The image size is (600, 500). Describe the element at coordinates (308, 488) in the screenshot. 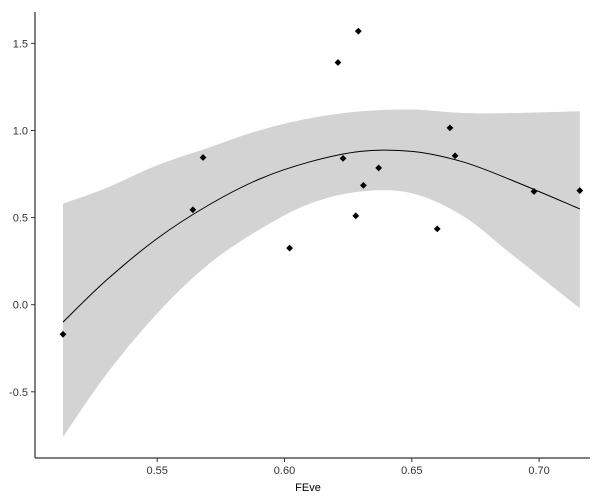

I see `x-axis-title: FEve` at that location.